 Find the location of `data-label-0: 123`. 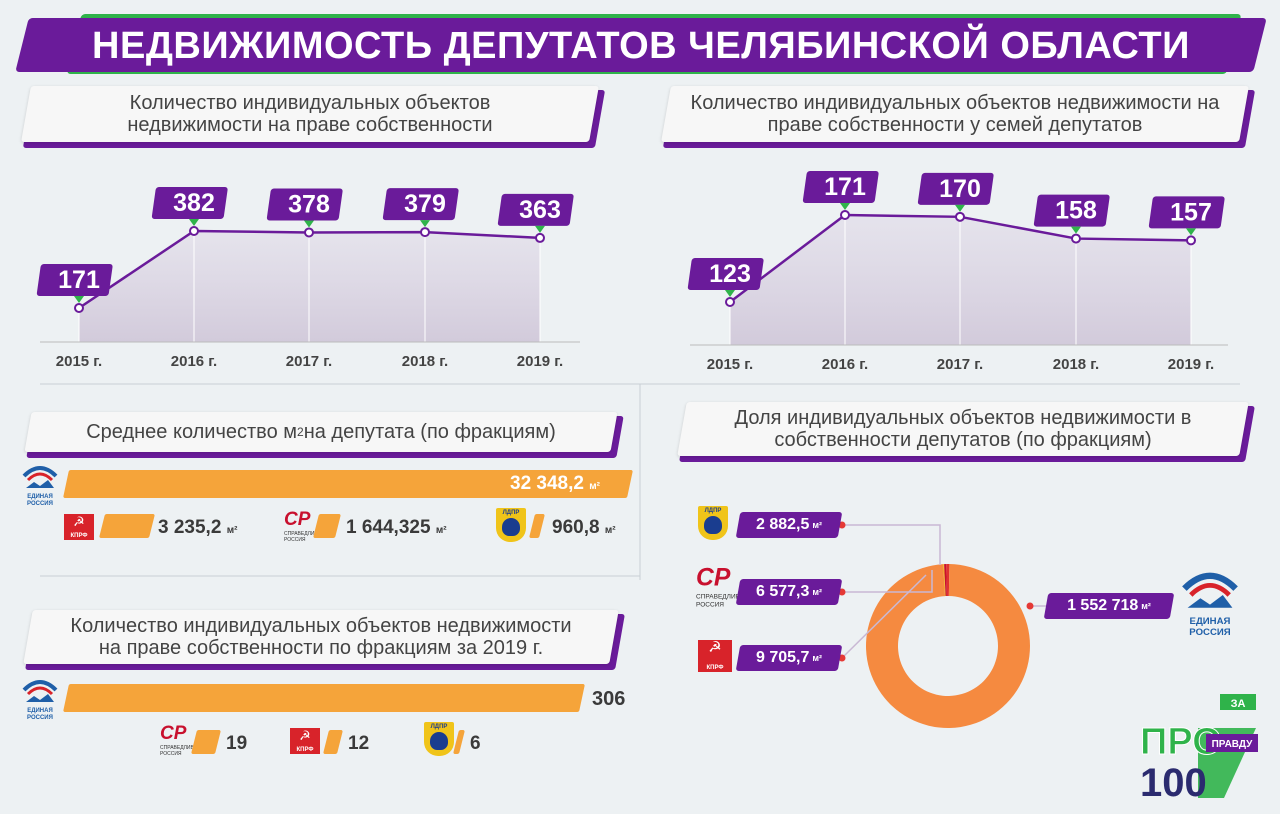

data-label-0: 123 is located at coordinates (730, 274).